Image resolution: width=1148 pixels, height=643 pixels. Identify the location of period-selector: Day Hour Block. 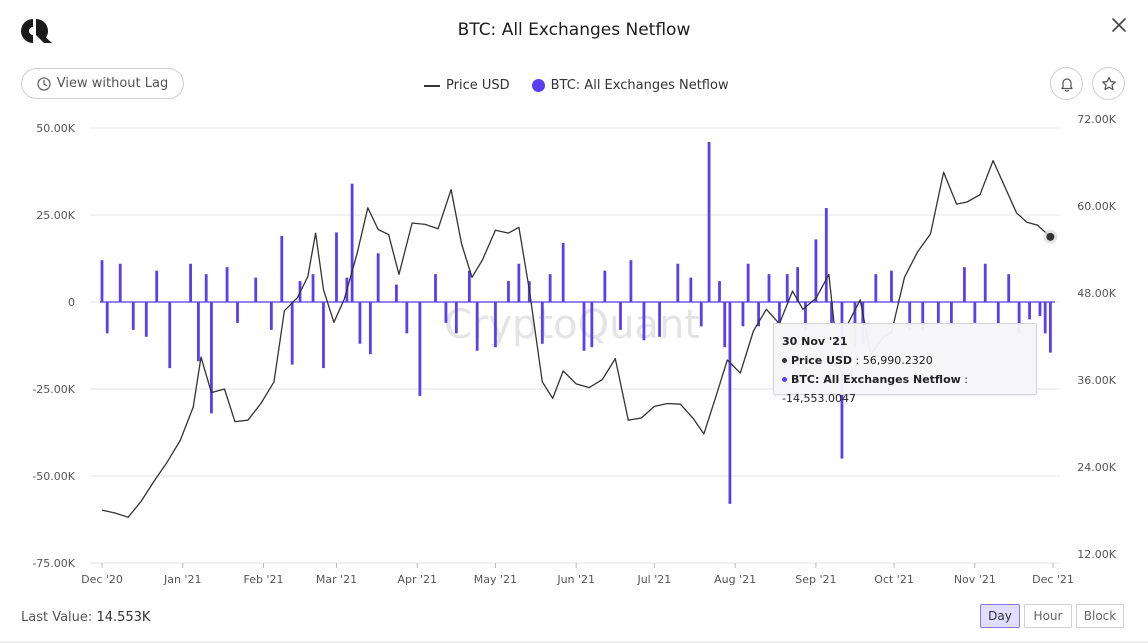
(1052, 616).